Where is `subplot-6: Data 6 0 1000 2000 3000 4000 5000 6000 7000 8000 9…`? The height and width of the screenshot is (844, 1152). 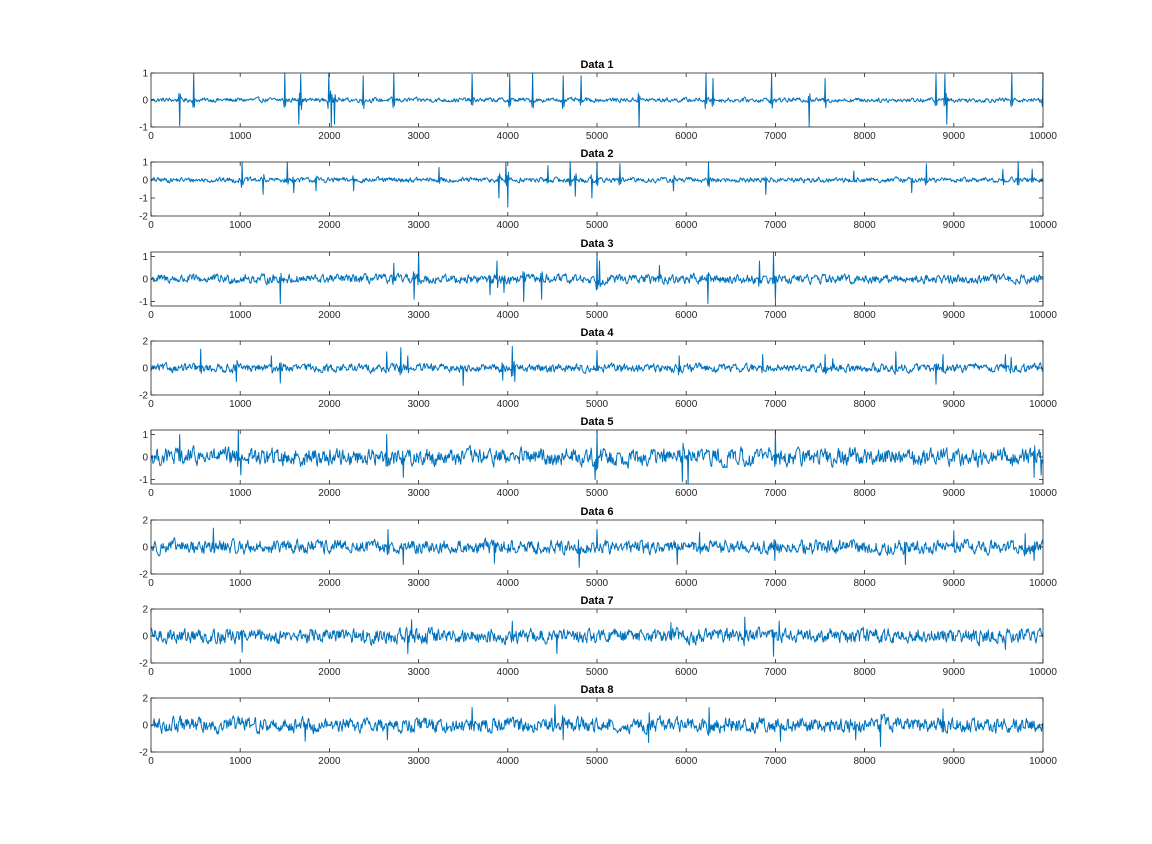
subplot-6: Data 6 0 1000 2000 3000 4000 5000 6000 7000 8000 9… is located at coordinates (598, 547).